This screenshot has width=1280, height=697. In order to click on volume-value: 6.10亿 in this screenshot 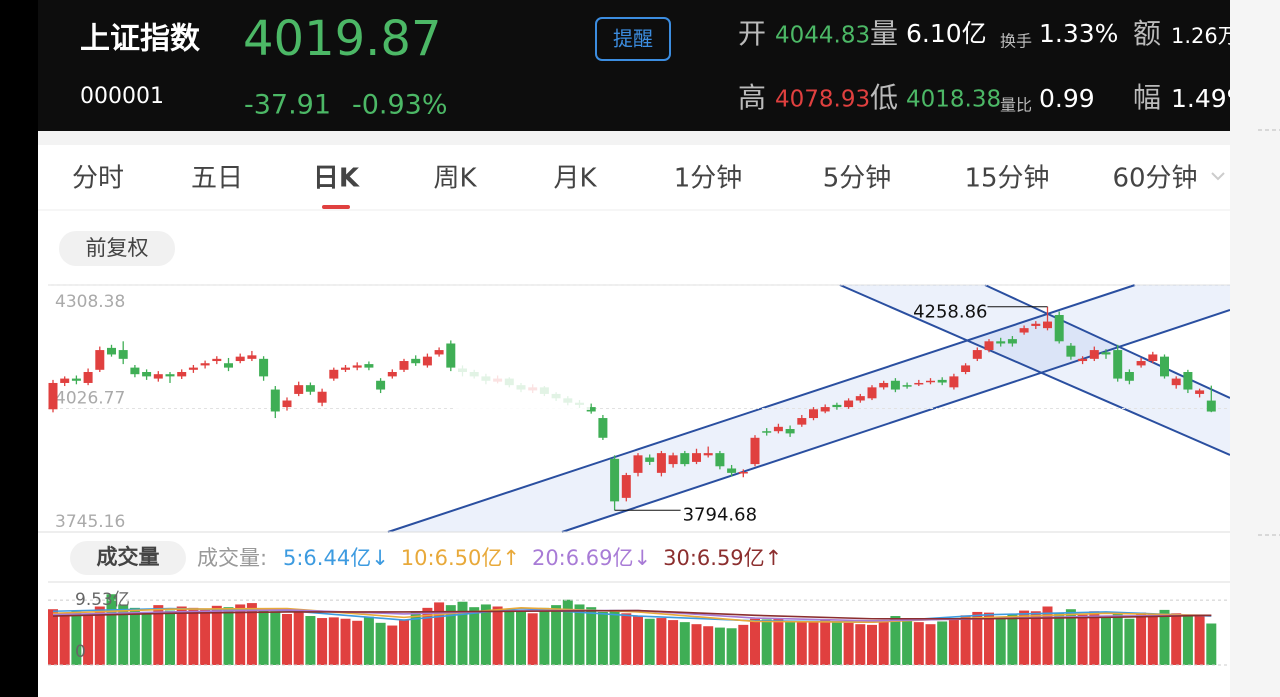, I will do `click(946, 33)`.